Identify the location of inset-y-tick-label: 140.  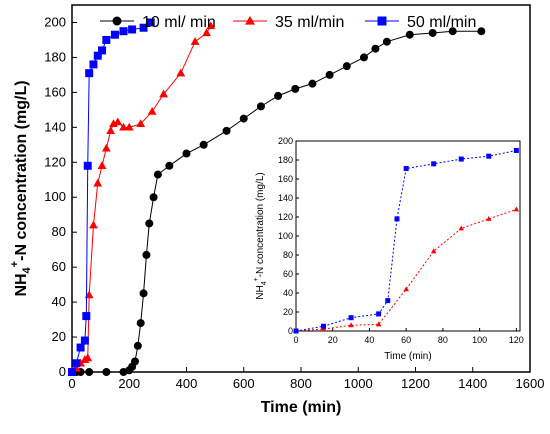
(285, 198).